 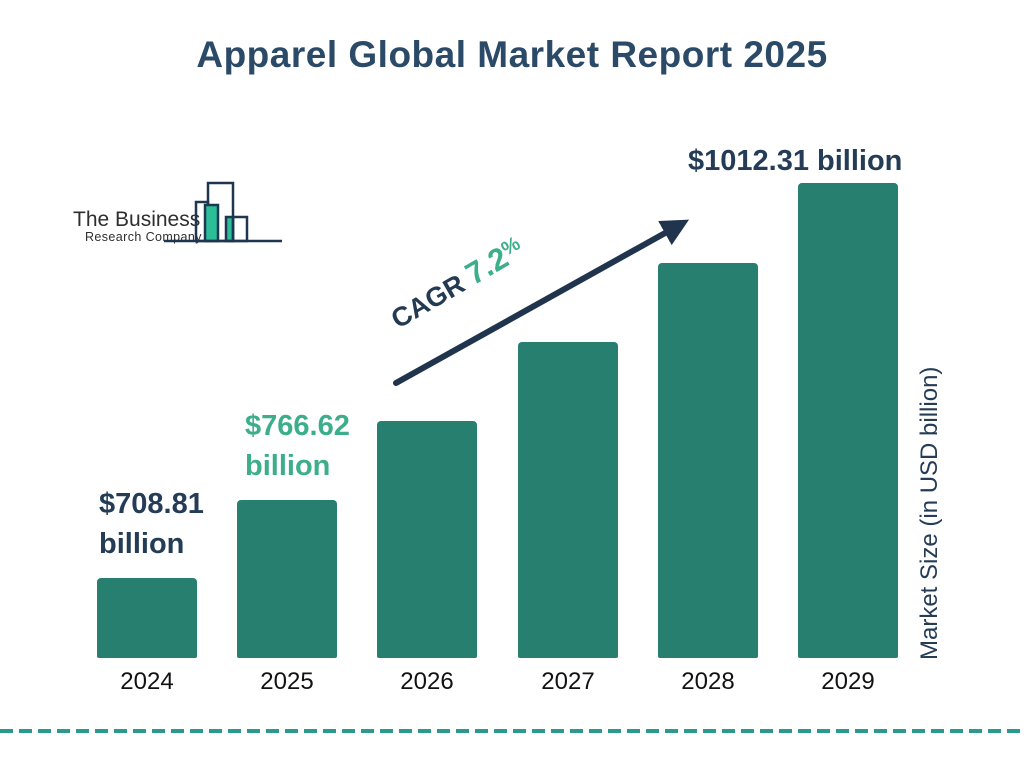 What do you see at coordinates (147, 618) in the screenshot?
I see `bar-2024` at bounding box center [147, 618].